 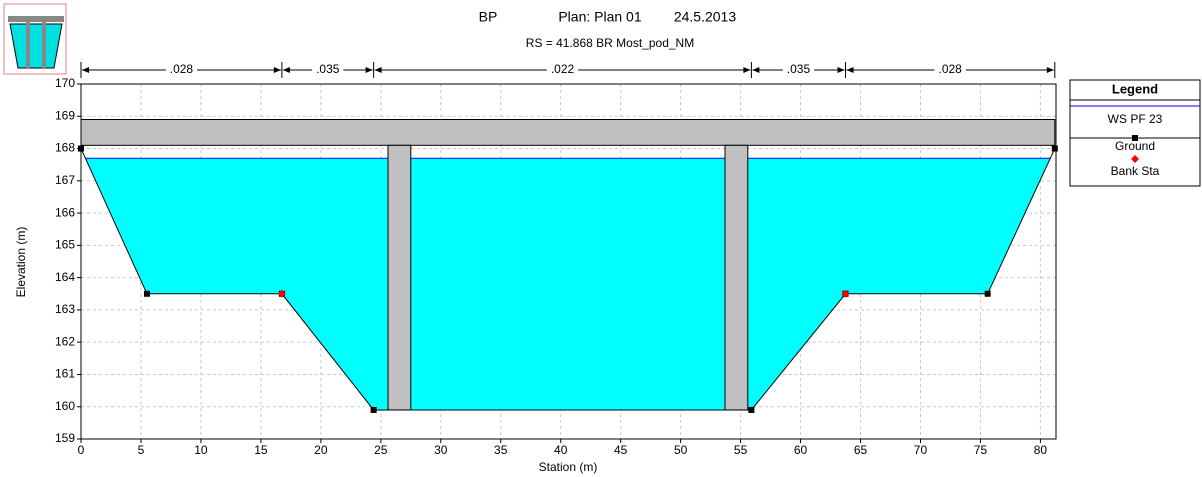 What do you see at coordinates (1135, 133) in the screenshot?
I see `legend-box` at bounding box center [1135, 133].